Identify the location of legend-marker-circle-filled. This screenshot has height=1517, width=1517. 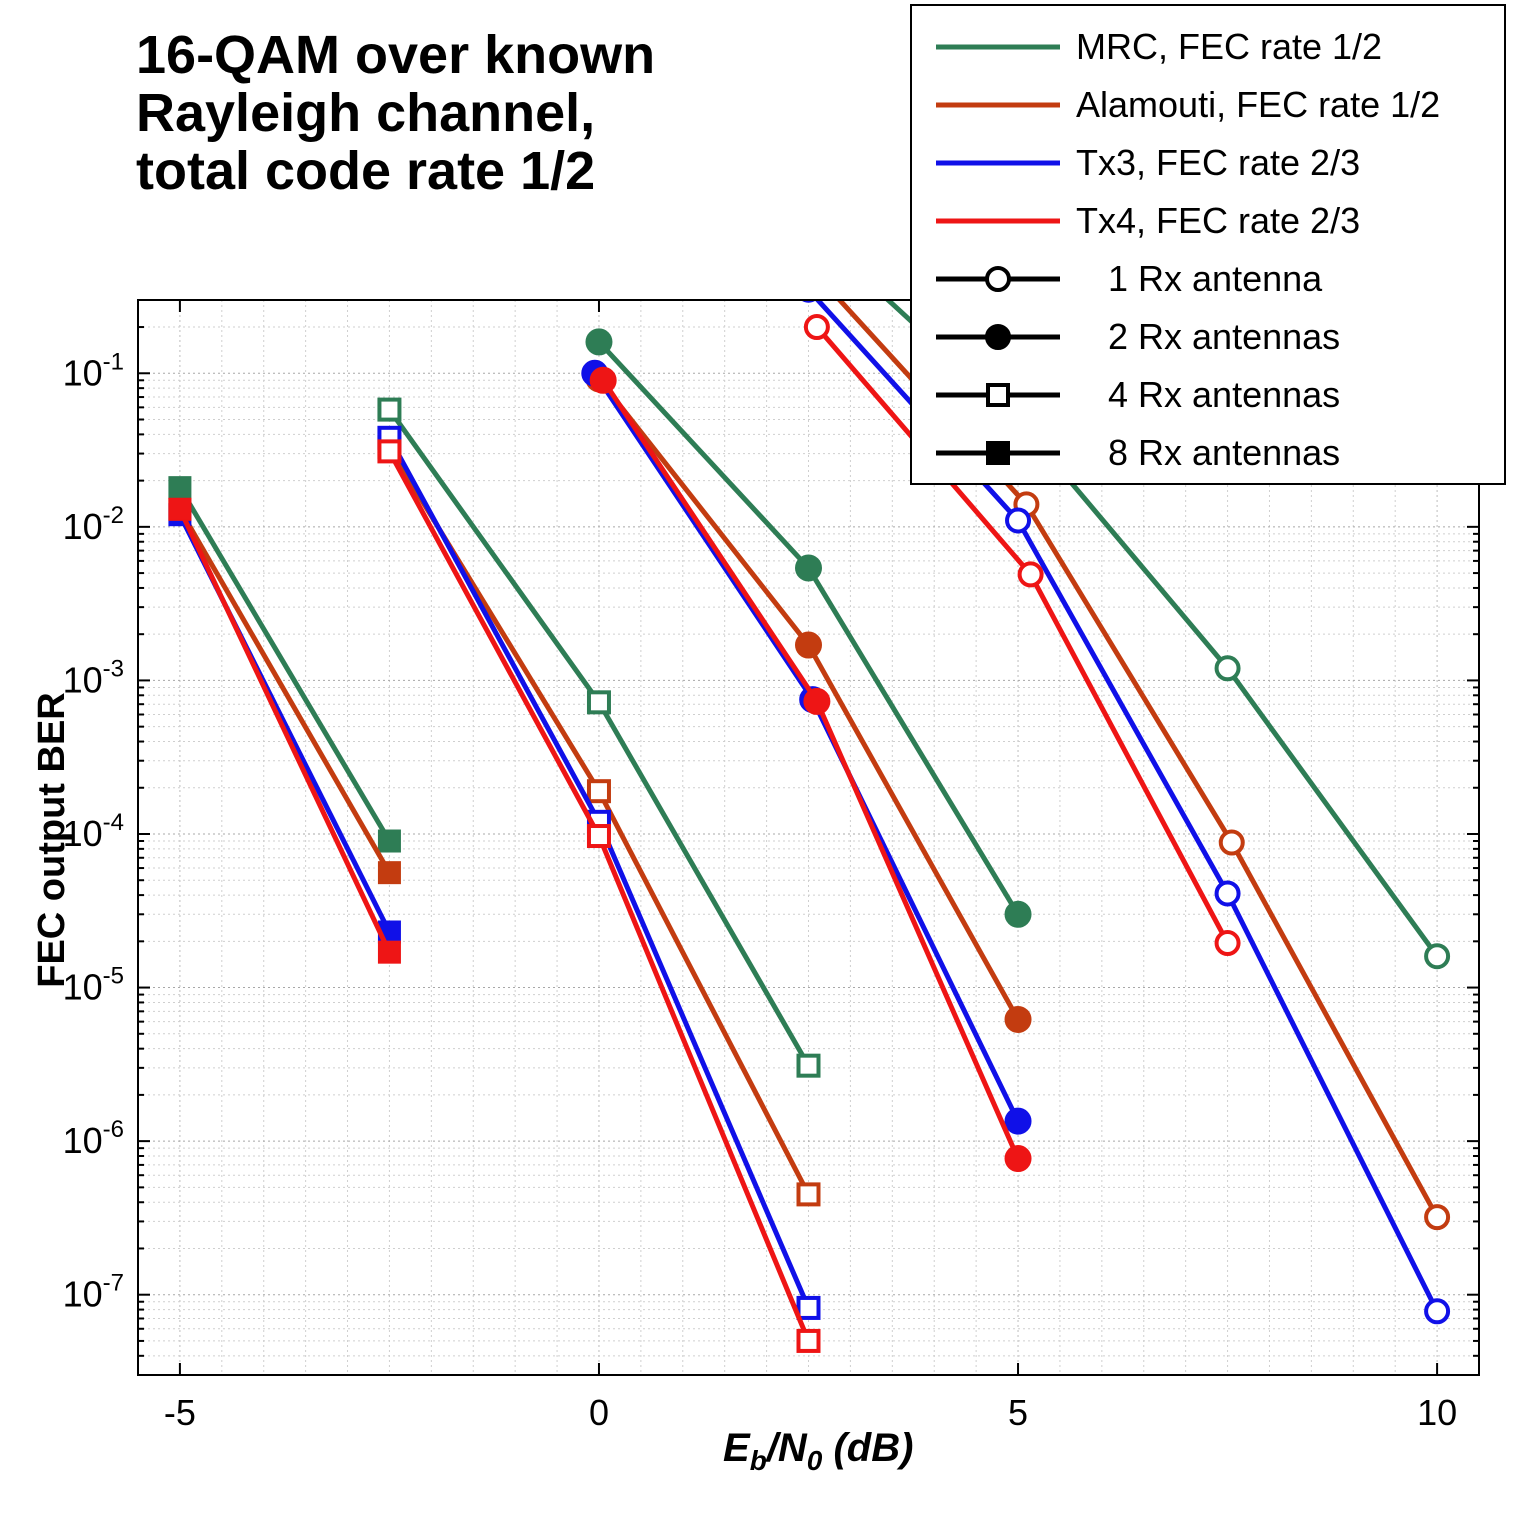
(998, 337).